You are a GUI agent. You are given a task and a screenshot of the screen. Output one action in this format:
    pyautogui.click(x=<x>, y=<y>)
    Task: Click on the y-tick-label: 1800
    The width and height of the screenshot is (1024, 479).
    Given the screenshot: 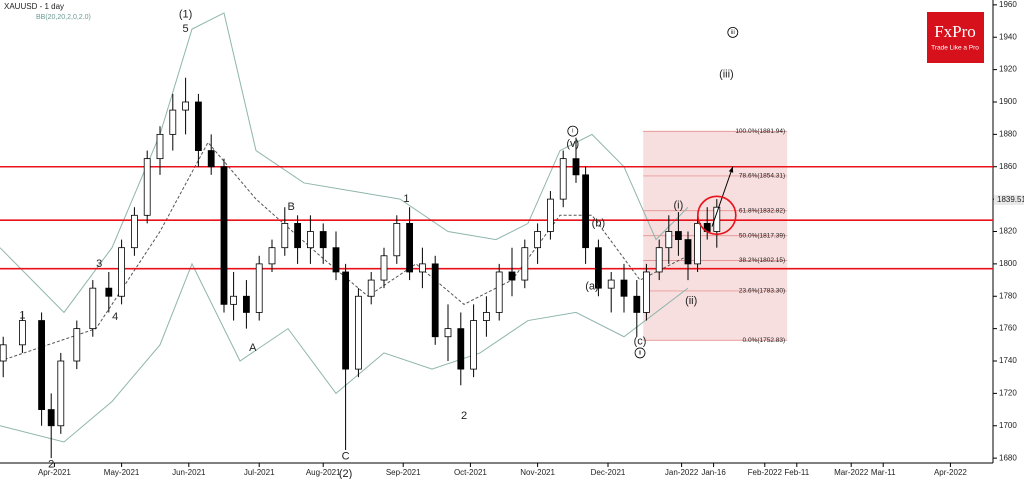 What is the action you would take?
    pyautogui.click(x=1008, y=263)
    